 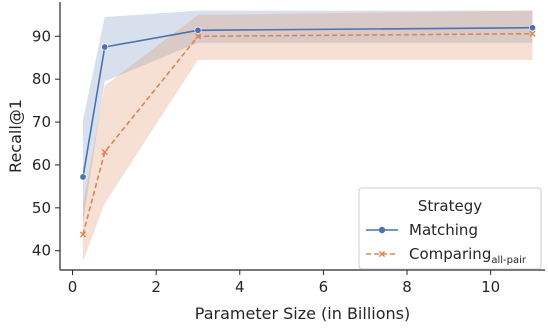 I want to click on y-tick-label: 70, so click(x=41, y=122).